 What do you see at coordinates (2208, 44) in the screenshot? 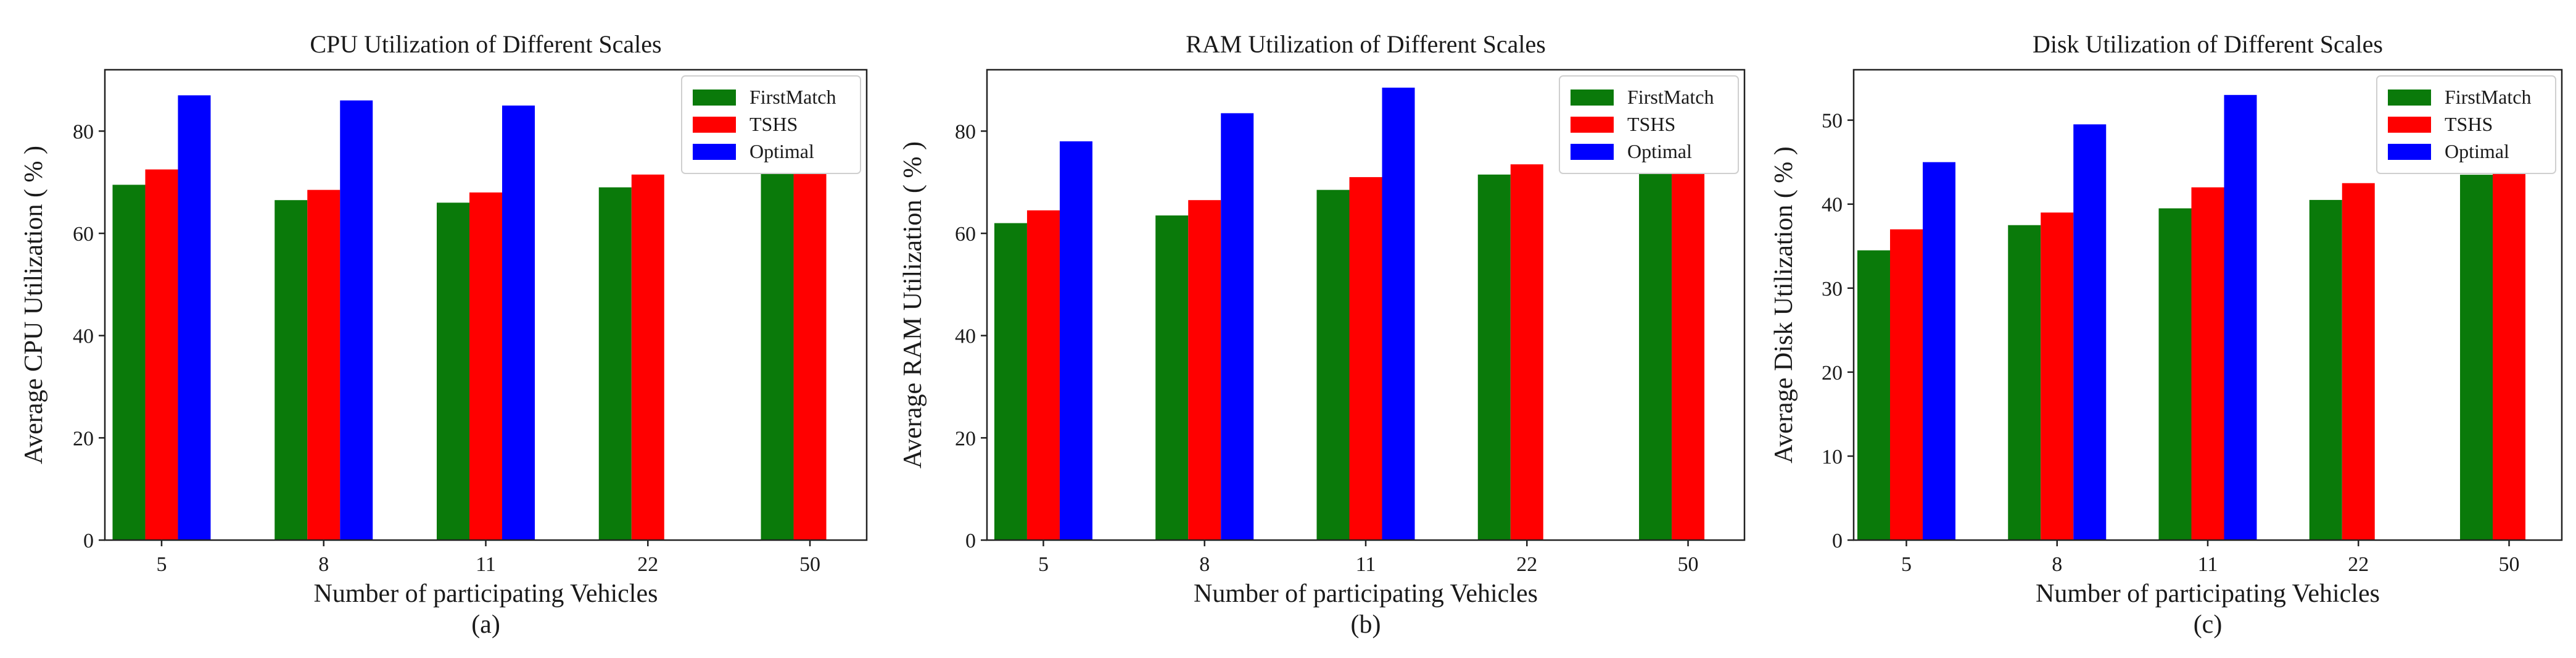
I see `chart-title: Disk Utilization of Different Scales` at bounding box center [2208, 44].